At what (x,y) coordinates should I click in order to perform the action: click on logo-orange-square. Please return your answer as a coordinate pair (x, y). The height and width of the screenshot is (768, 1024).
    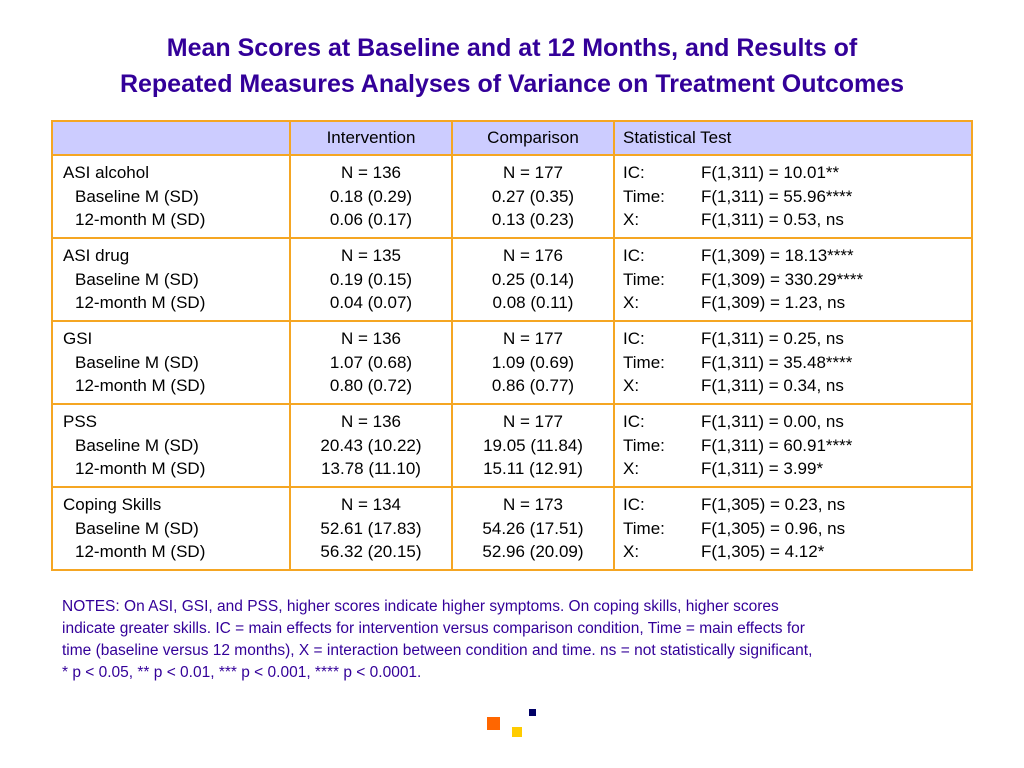
    Looking at the image, I should click on (493, 723).